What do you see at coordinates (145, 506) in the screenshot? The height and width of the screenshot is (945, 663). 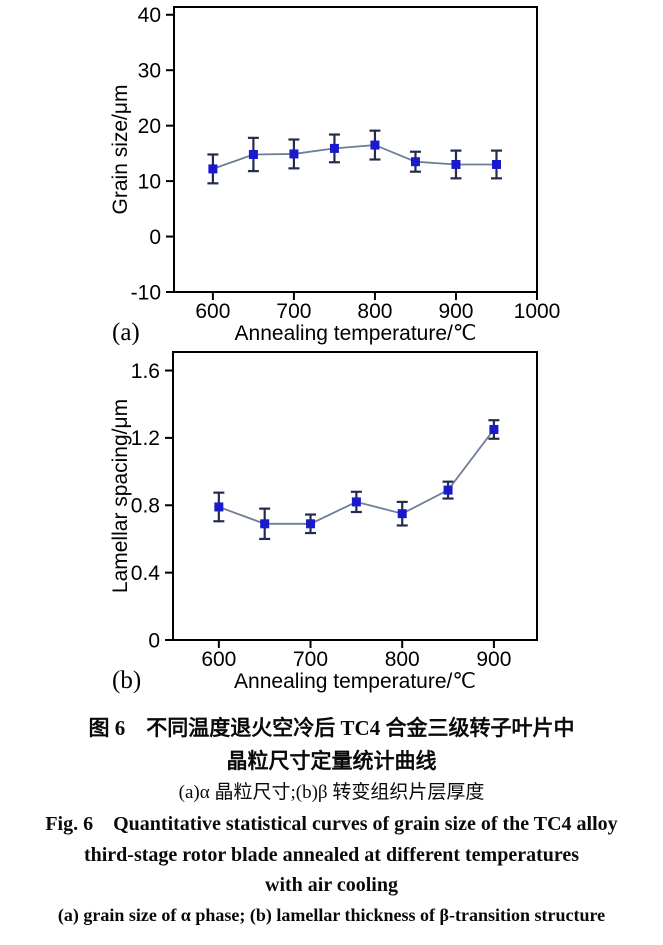 I see `y-tick-label: 0.8` at bounding box center [145, 506].